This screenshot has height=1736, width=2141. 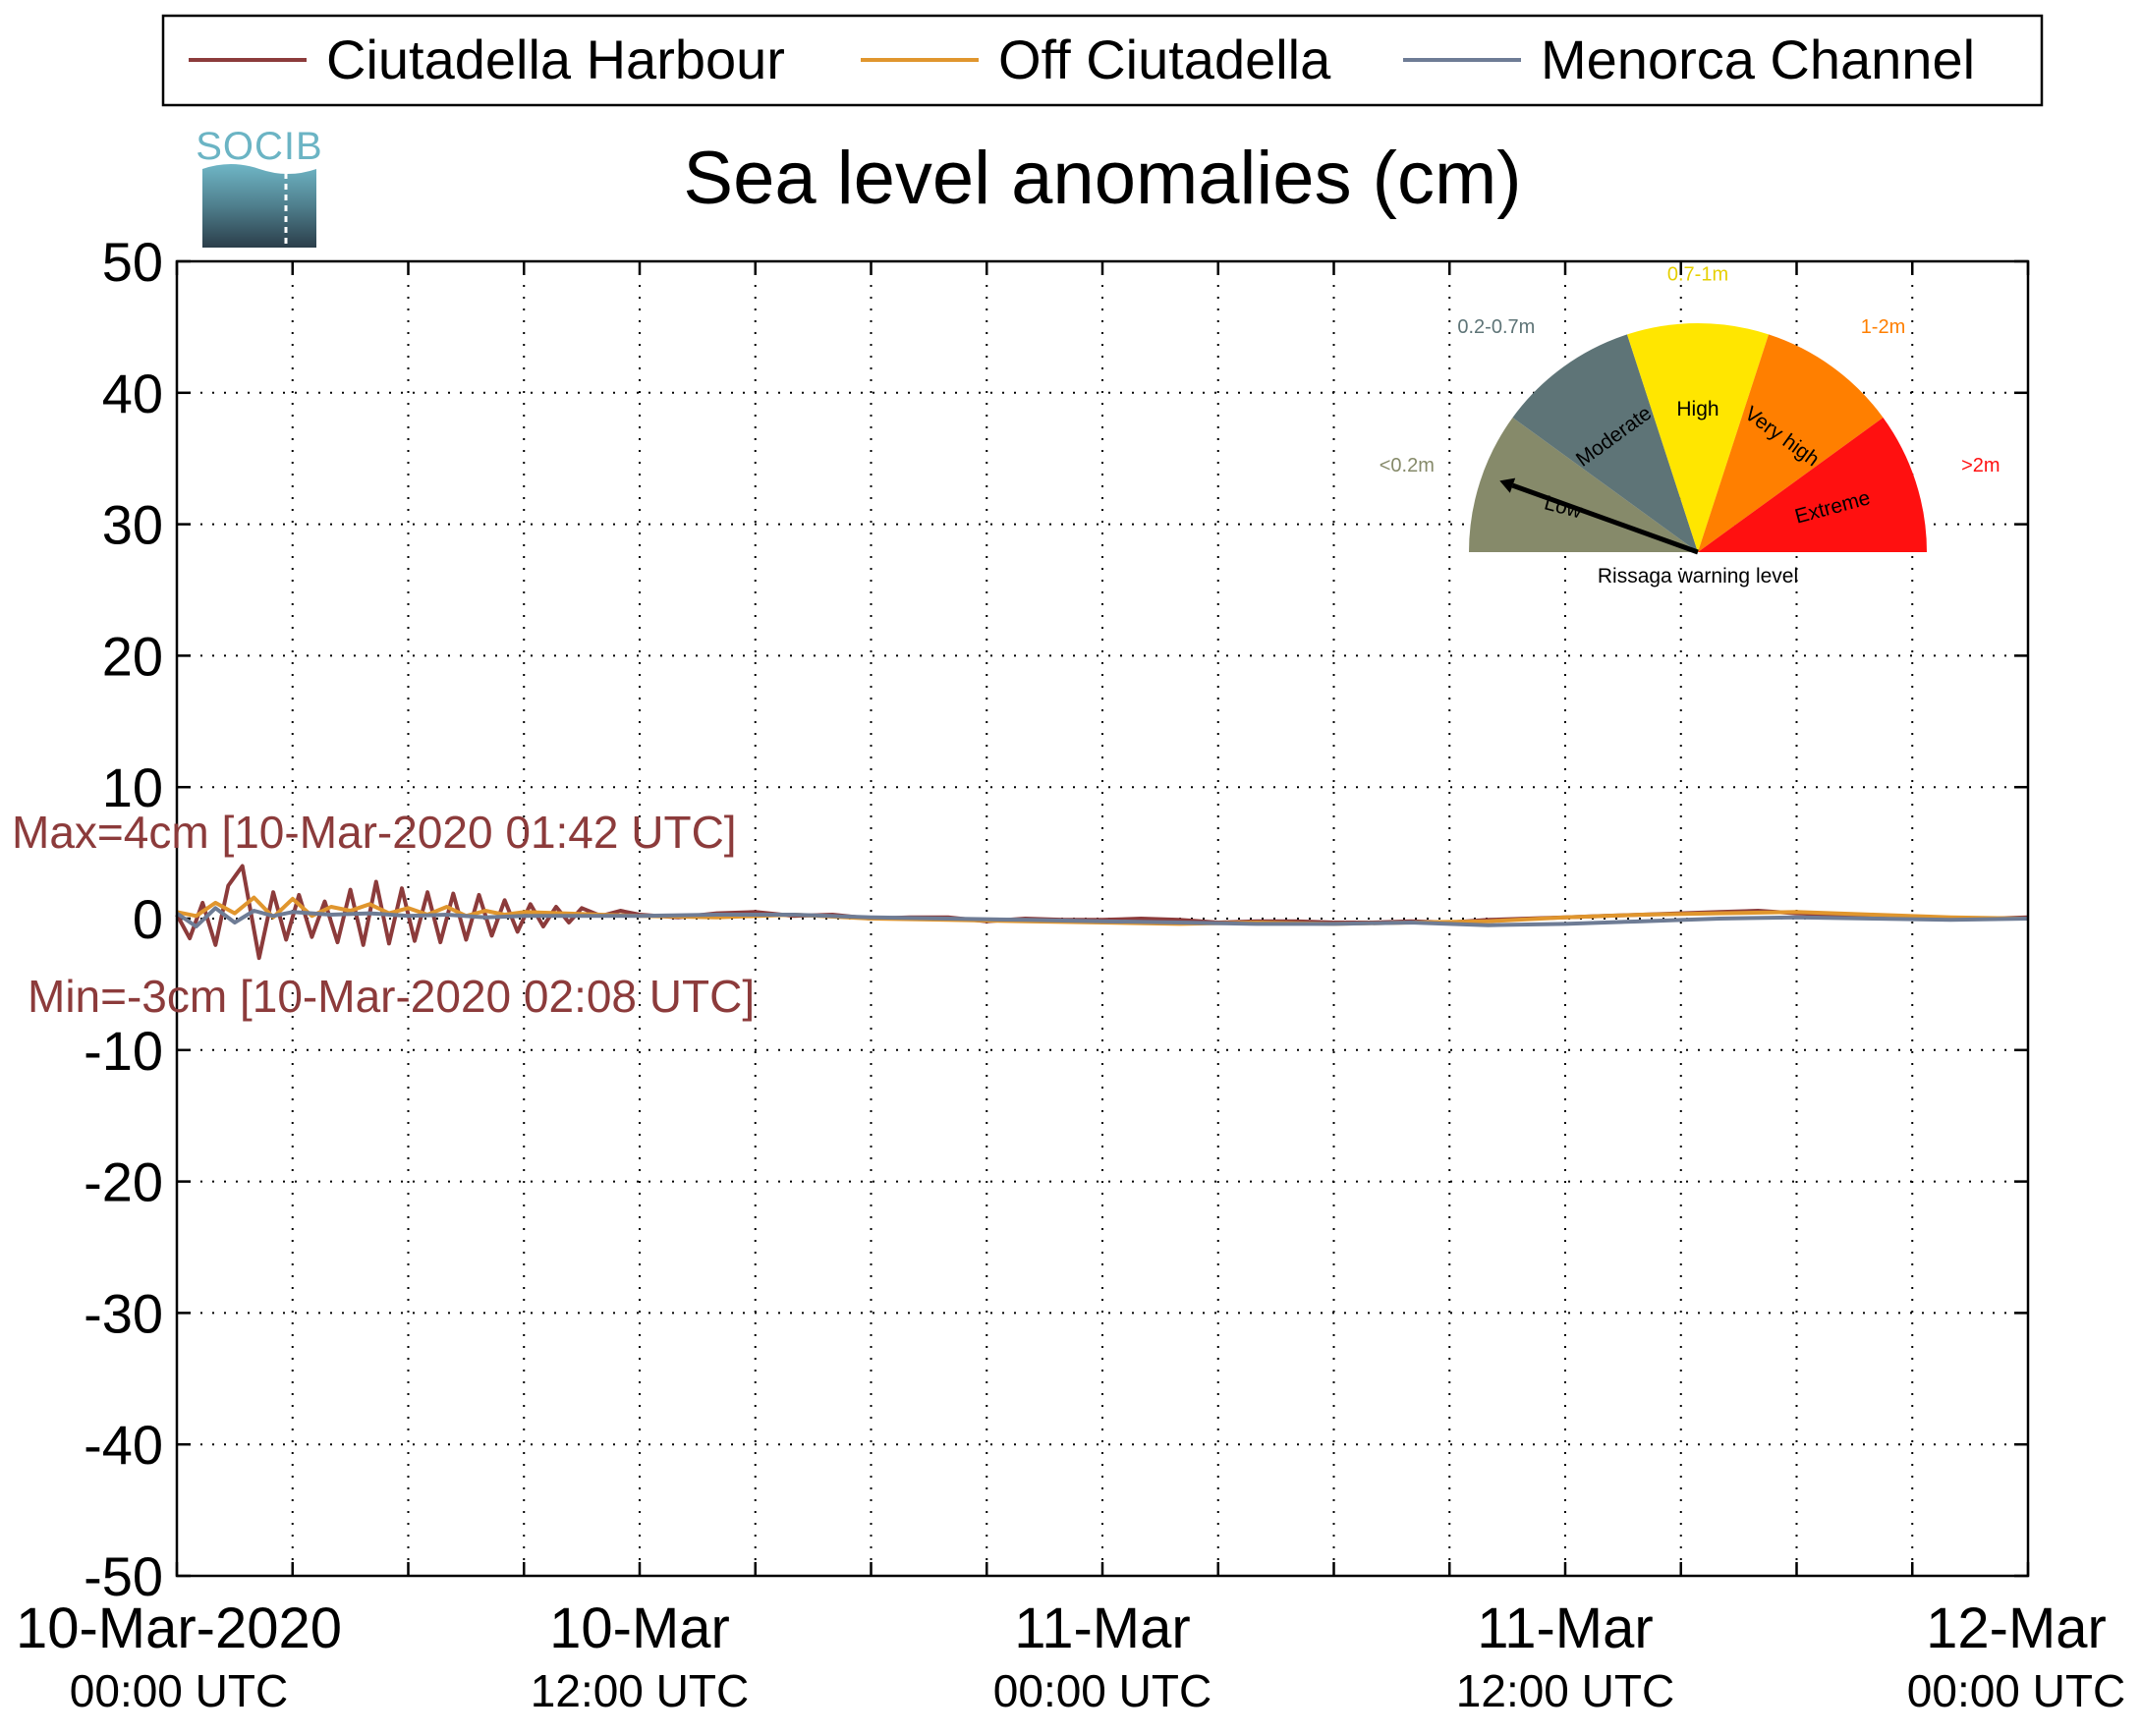 What do you see at coordinates (132, 262) in the screenshot?
I see `y-tick-label: 50` at bounding box center [132, 262].